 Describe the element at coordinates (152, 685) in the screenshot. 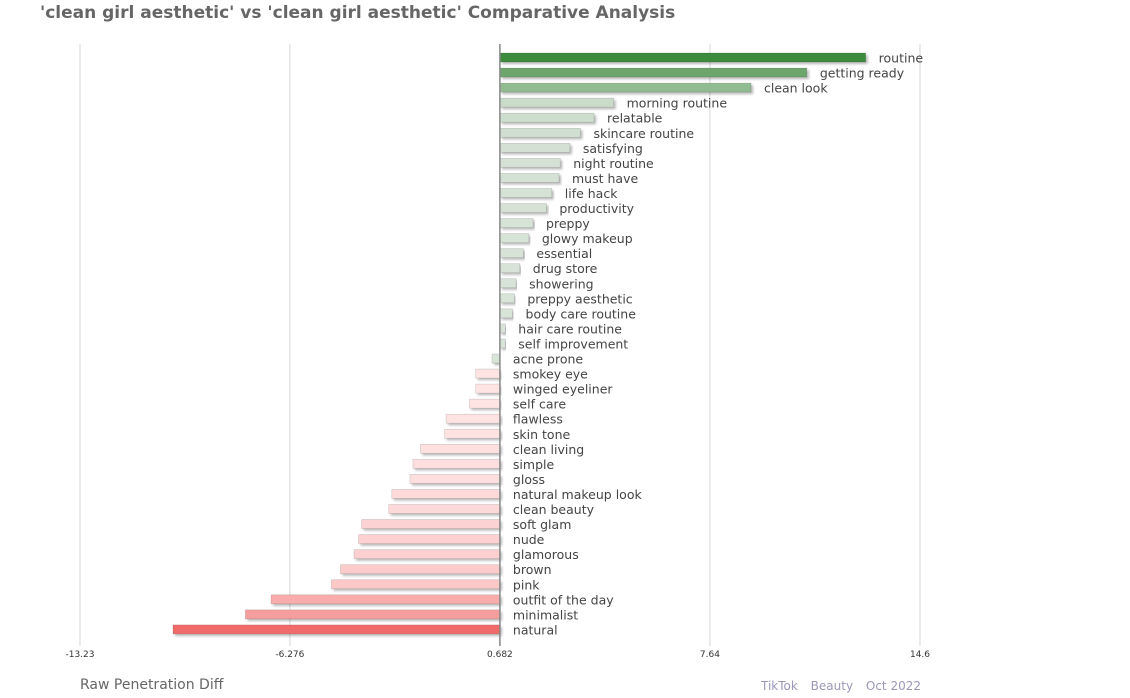

I see `x-axis-title: Raw Penetration Diff` at that location.